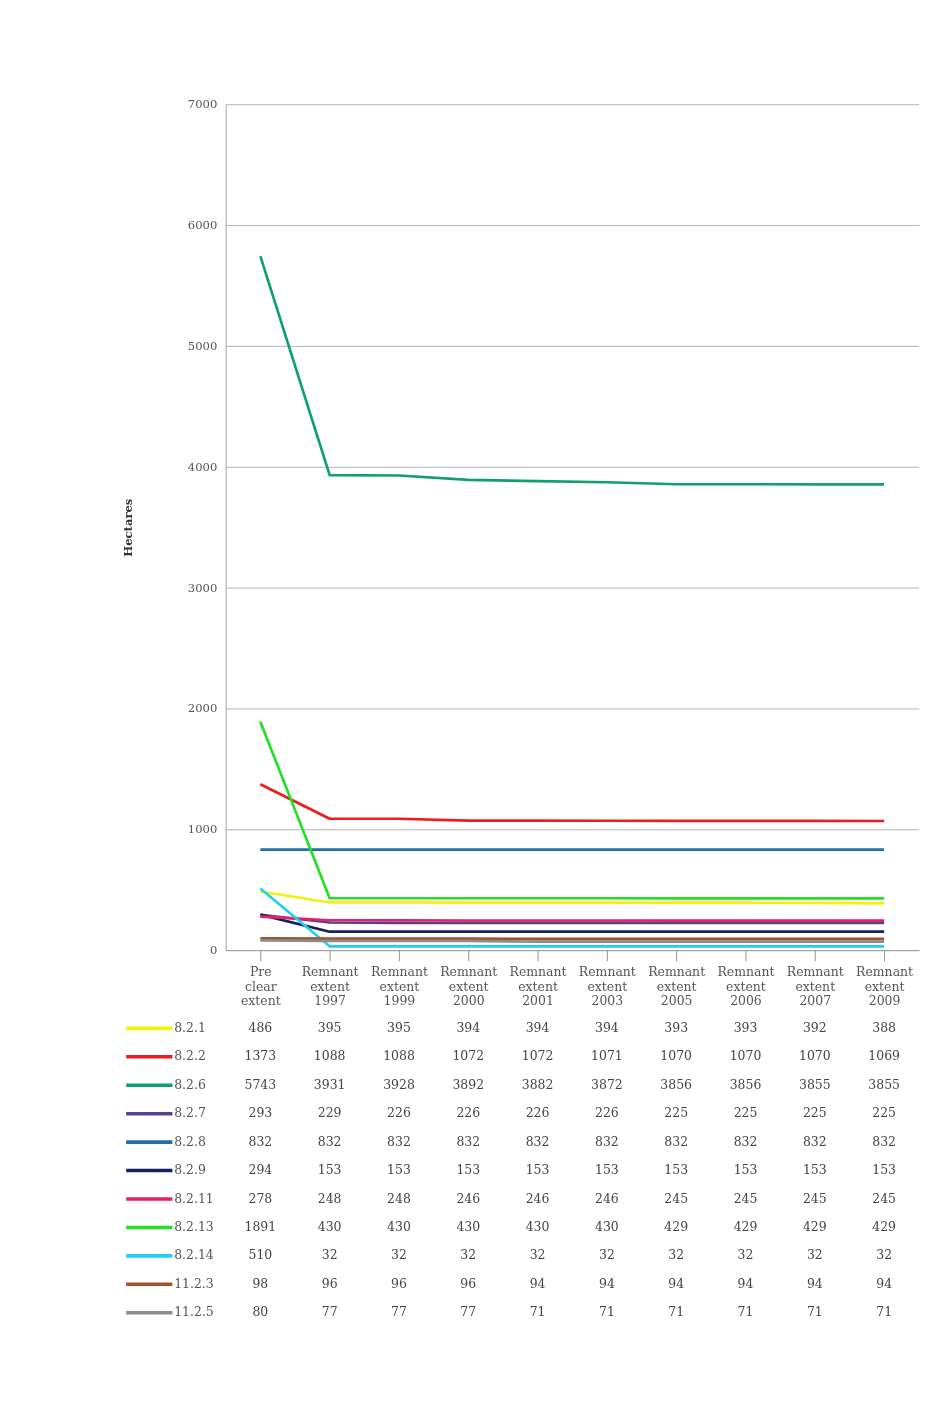 The image size is (933, 1408). Describe the element at coordinates (260, 1255) in the screenshot. I see `data-label: 510` at that location.